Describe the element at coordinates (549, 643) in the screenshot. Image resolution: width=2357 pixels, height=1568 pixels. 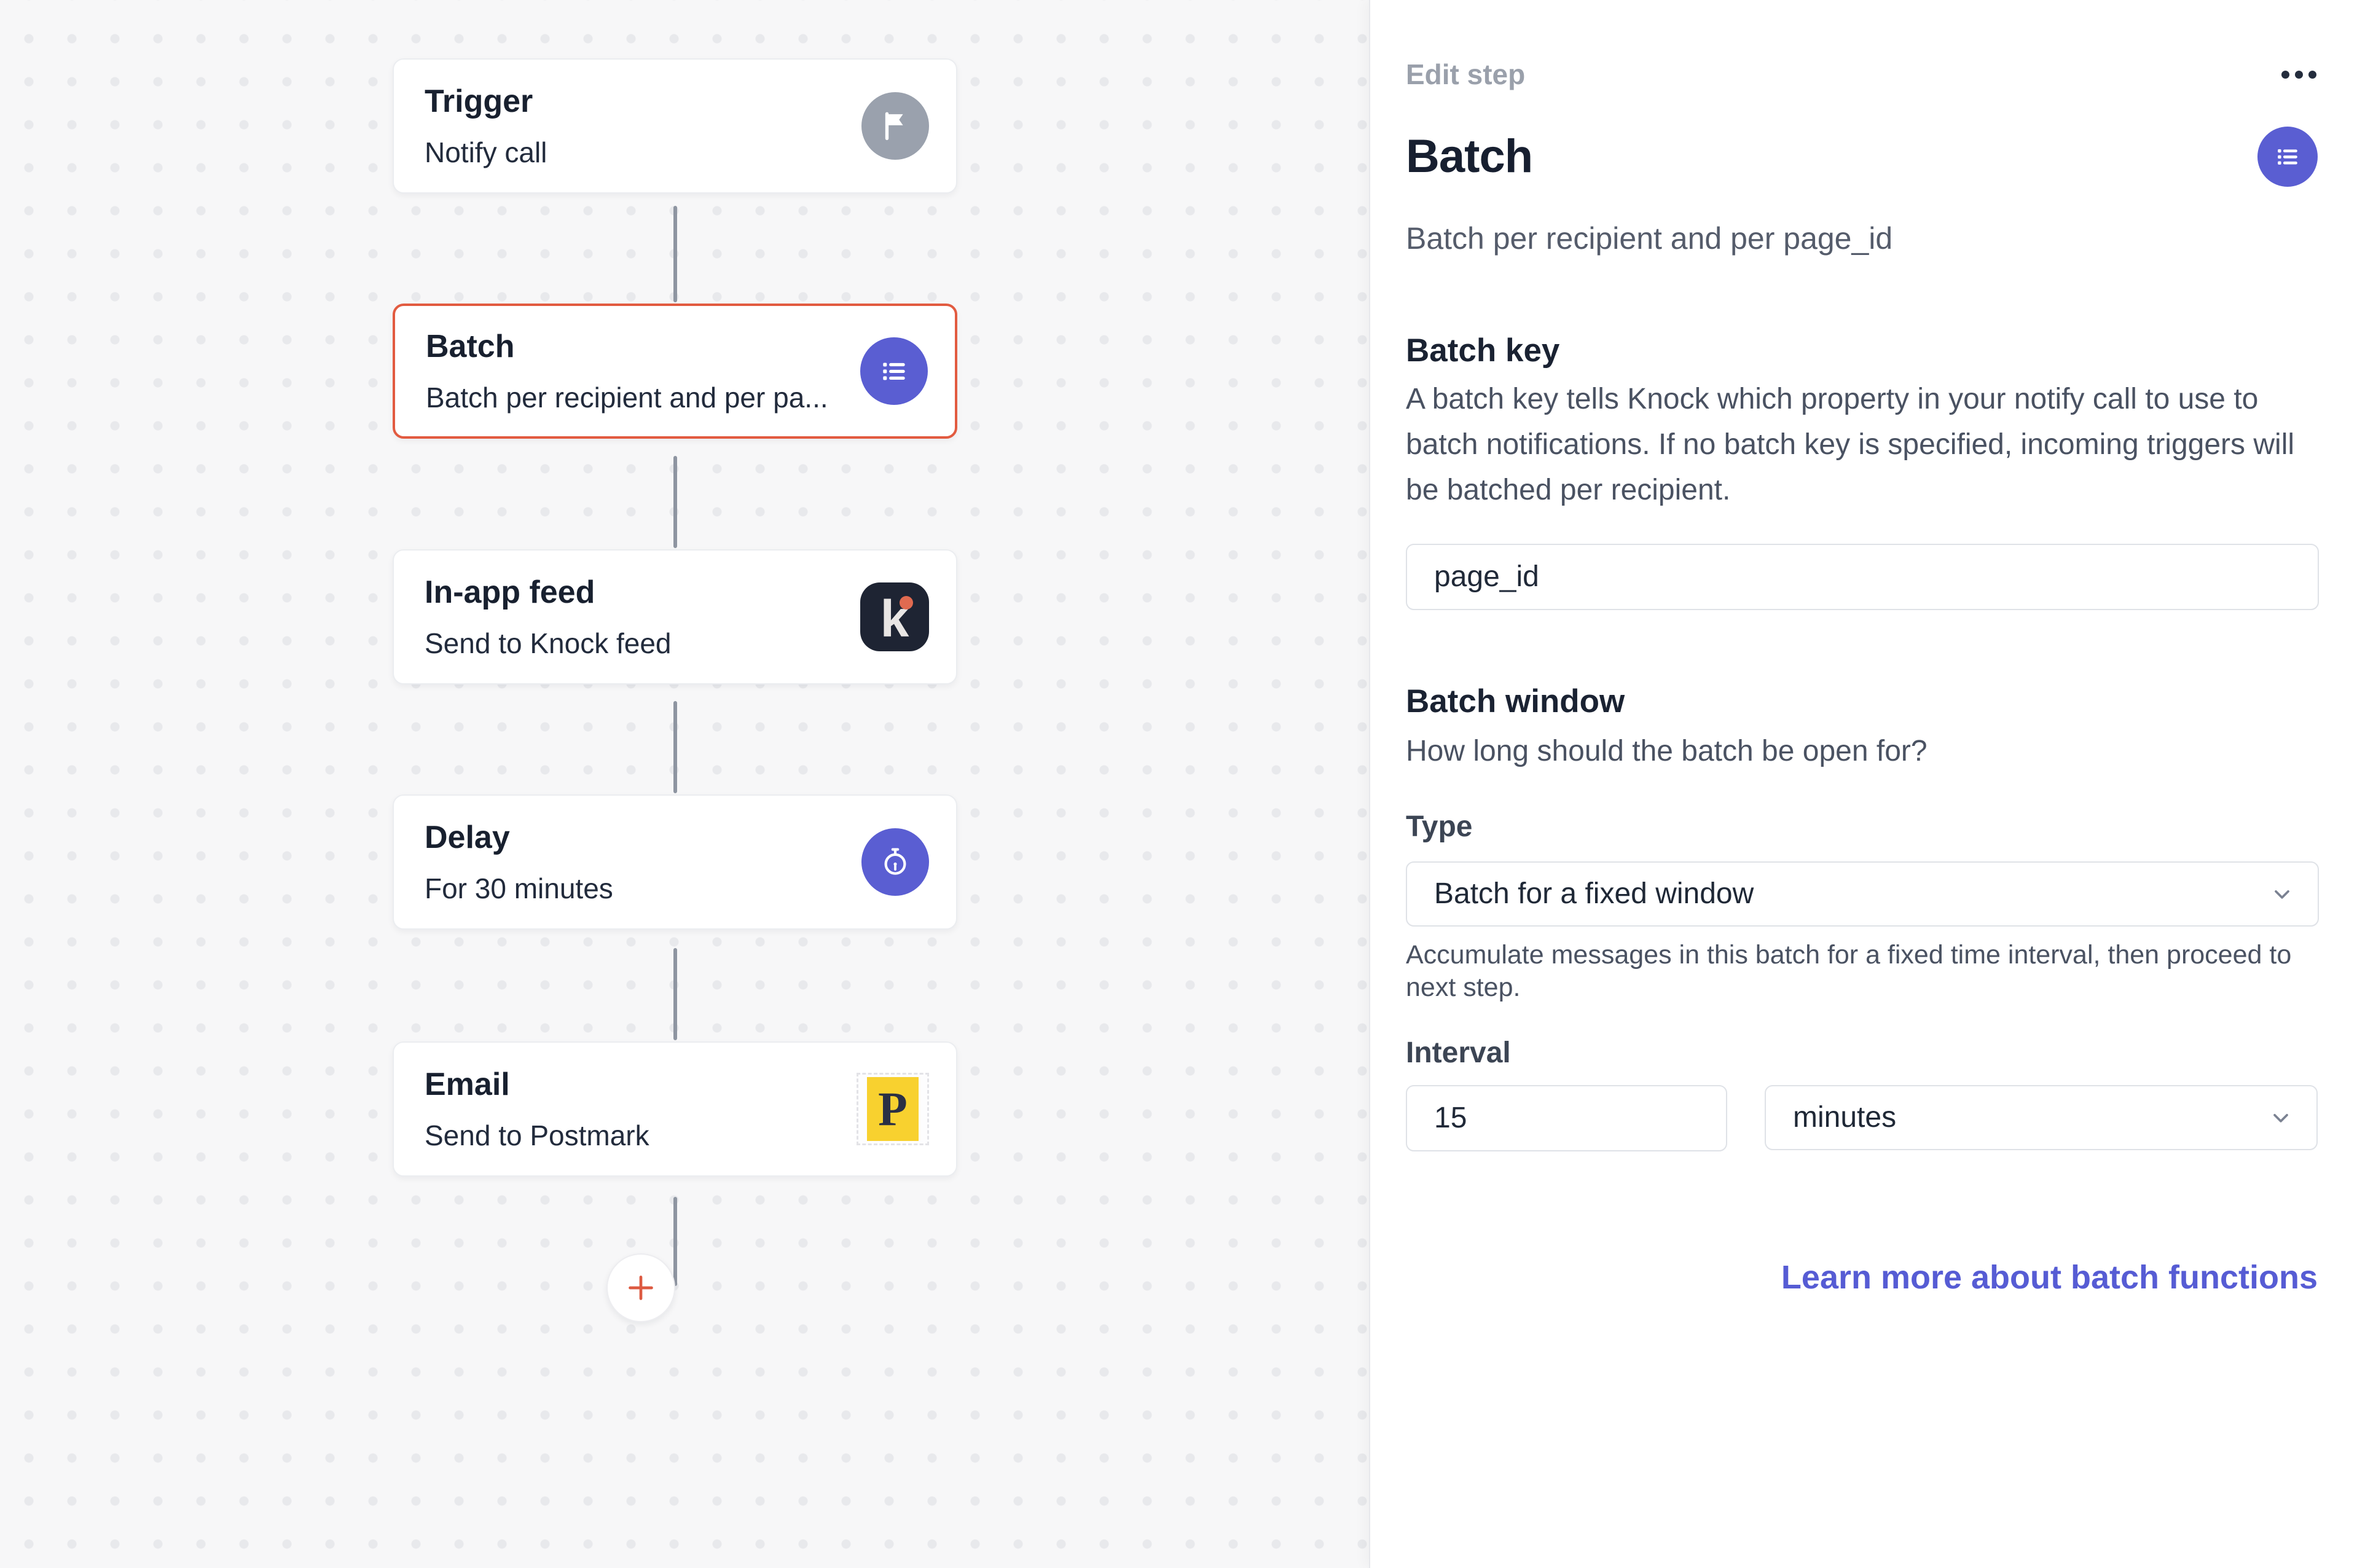
I see `node-subtitle: Send to Knock feed` at that location.